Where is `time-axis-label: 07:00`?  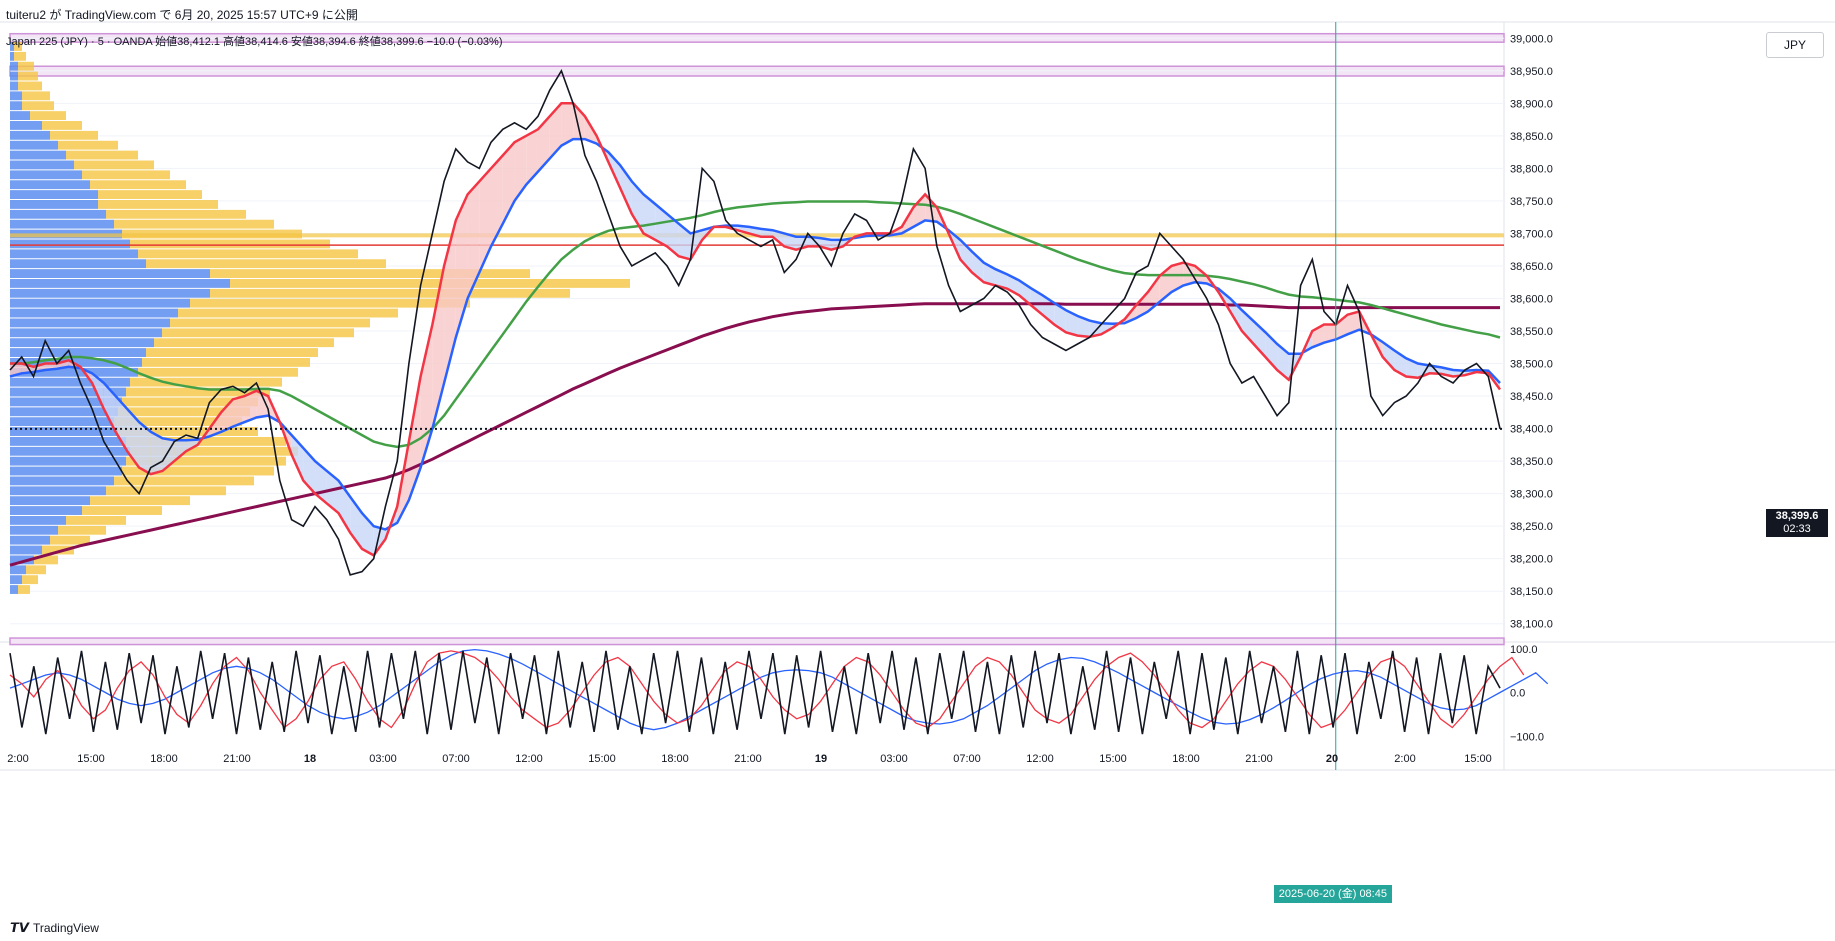
time-axis-label: 07:00 is located at coordinates (967, 759).